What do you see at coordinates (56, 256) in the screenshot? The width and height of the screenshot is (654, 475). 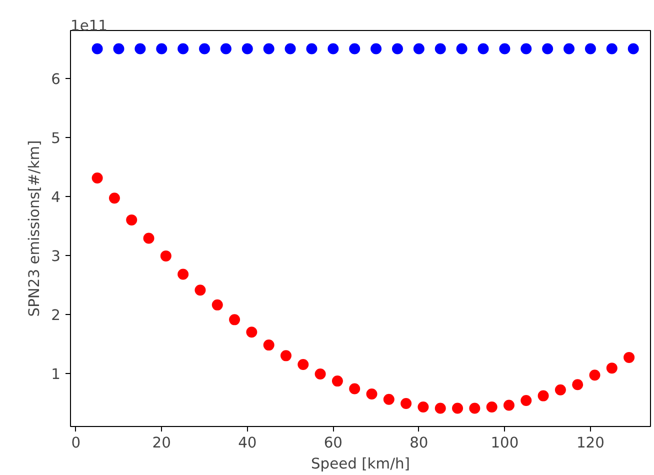 I see `y-tick-label: 3` at bounding box center [56, 256].